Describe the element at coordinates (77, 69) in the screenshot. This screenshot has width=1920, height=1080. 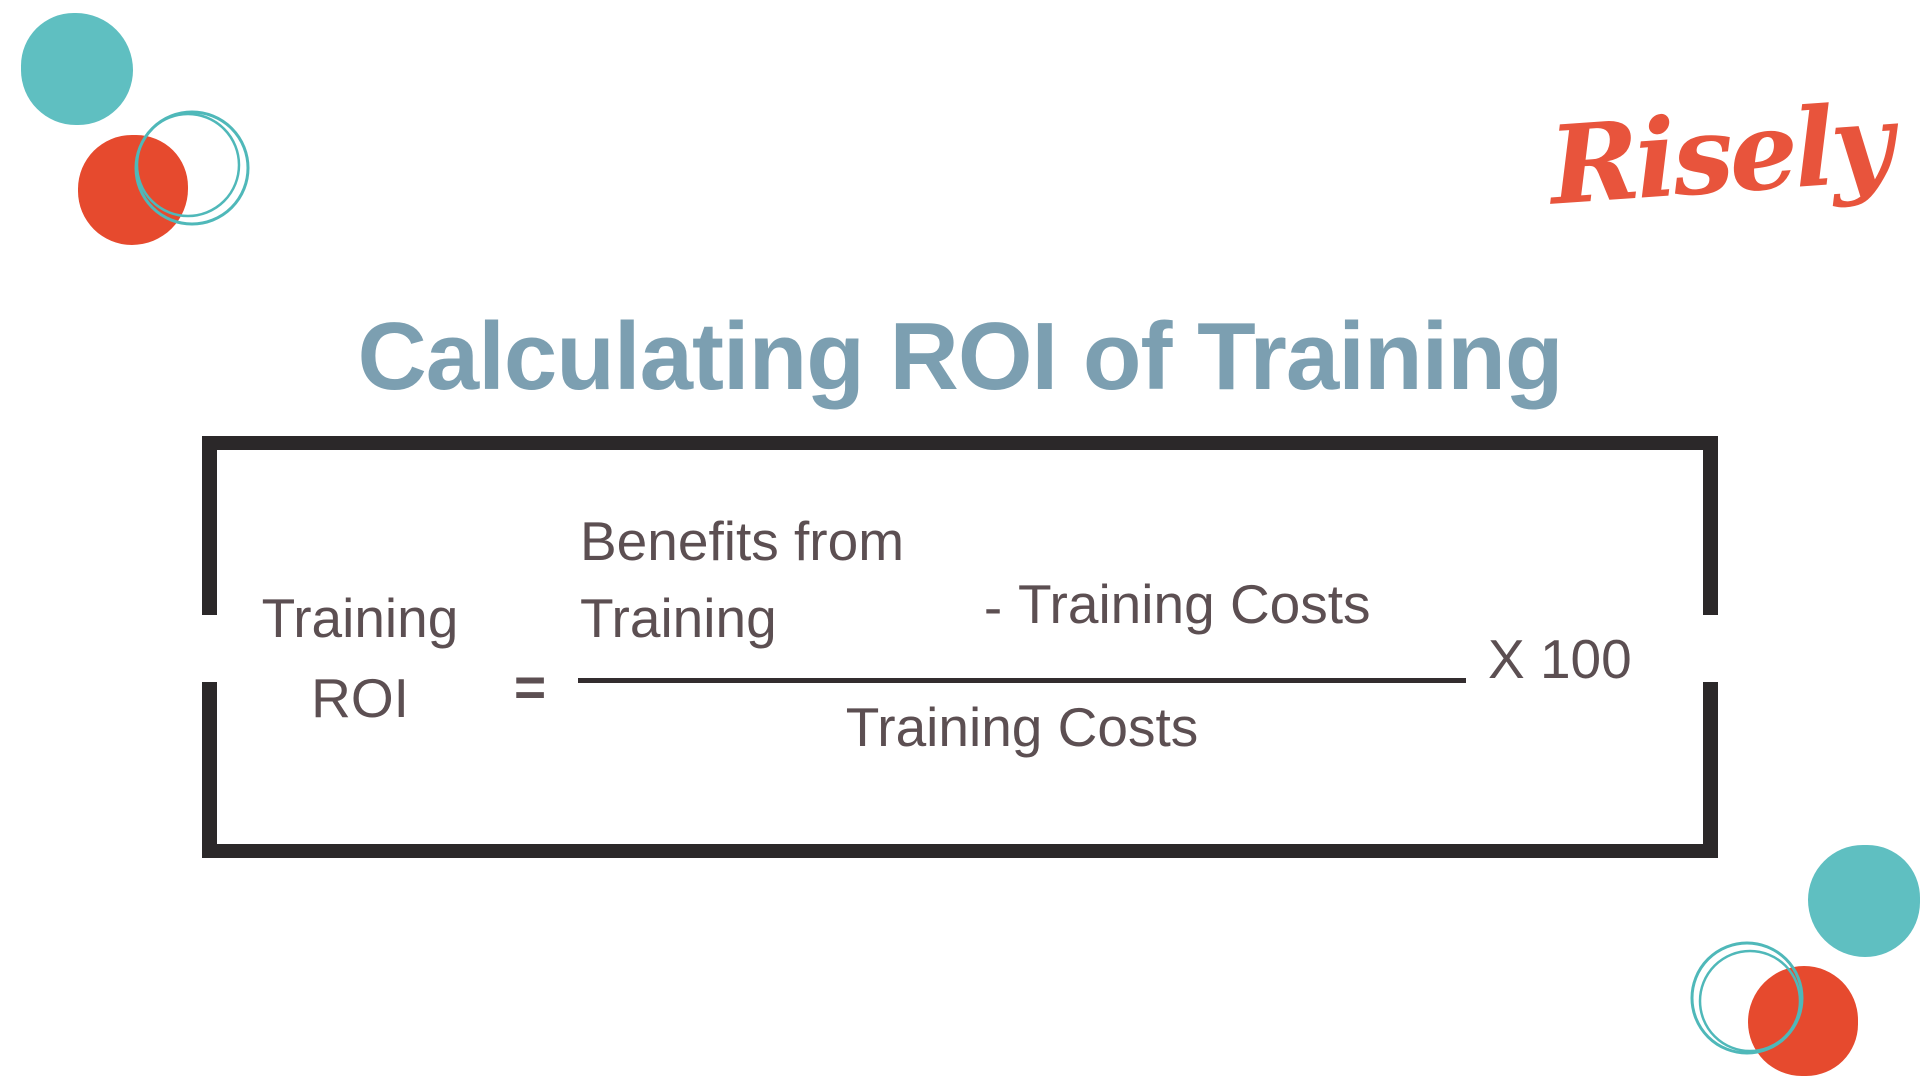
I see `decor-teal-circle-top-left` at that location.